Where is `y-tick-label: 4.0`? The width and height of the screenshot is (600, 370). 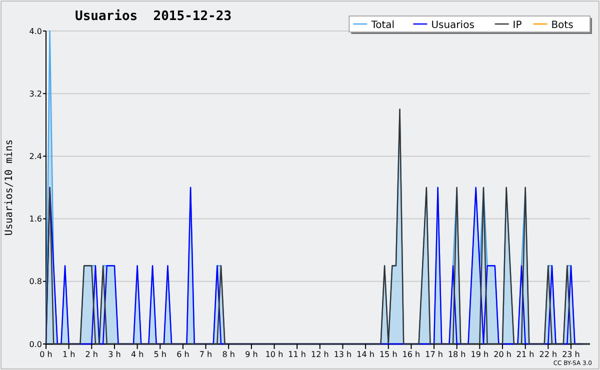
y-tick-label: 4.0 is located at coordinates (35, 31).